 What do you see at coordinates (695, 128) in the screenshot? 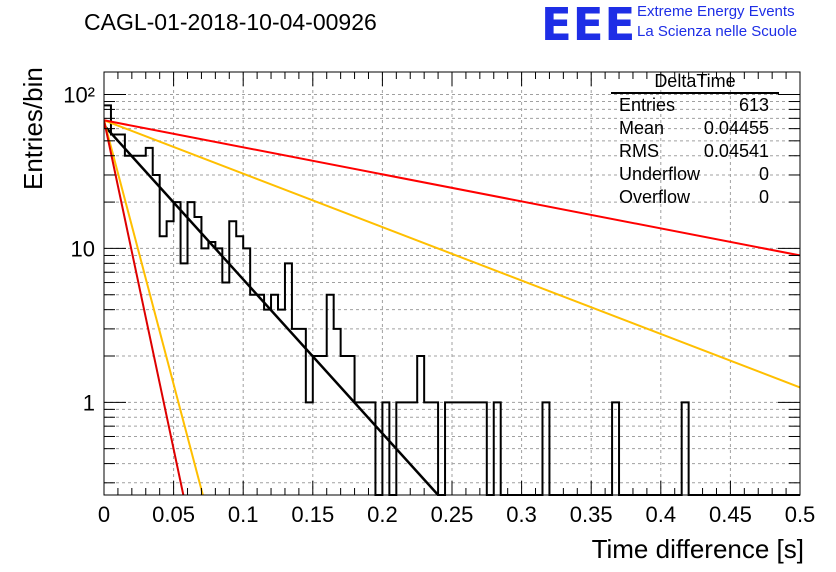
I see `stats-row: Mean 0.04455` at bounding box center [695, 128].